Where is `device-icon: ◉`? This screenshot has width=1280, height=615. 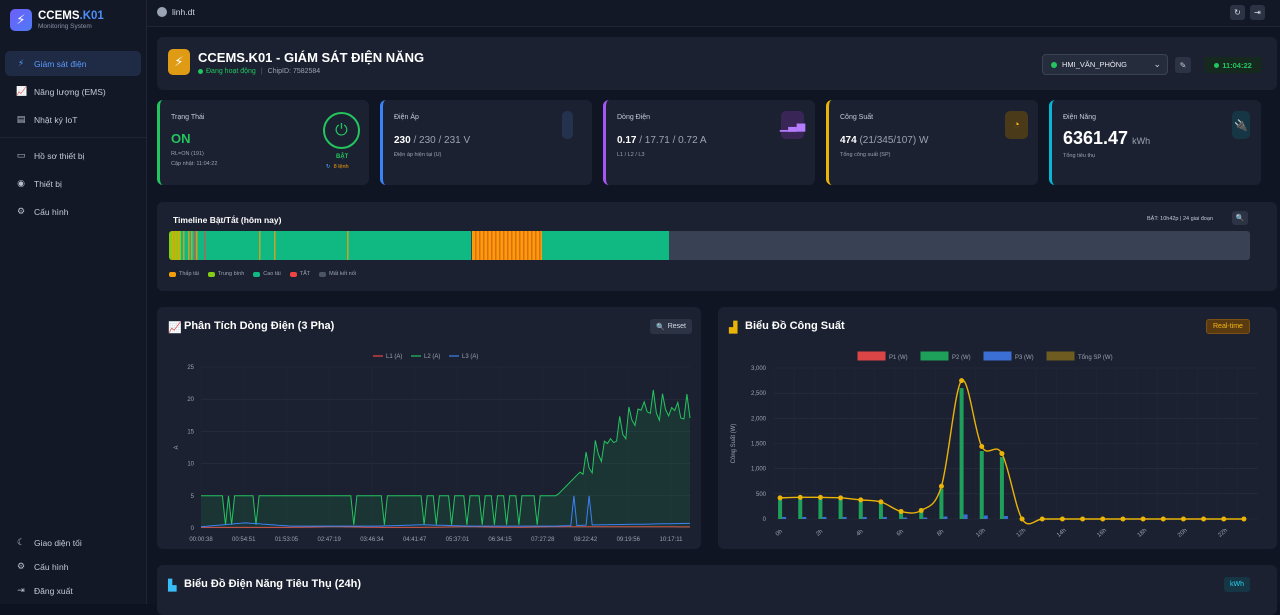
device-icon: ◉ is located at coordinates (21, 183).